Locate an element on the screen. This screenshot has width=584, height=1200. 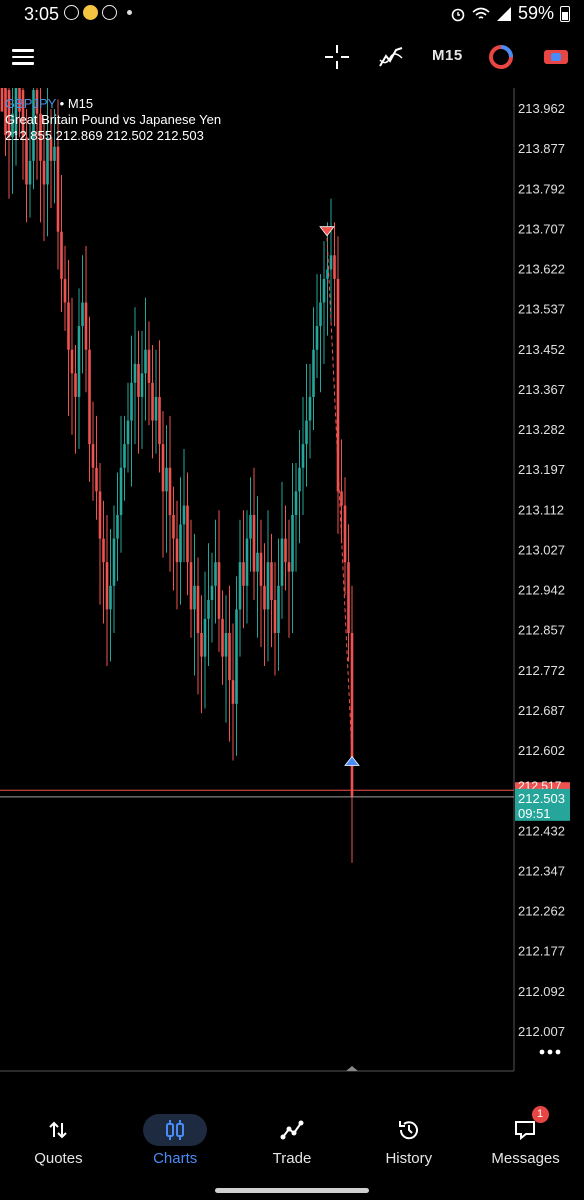
crosshair-icon is located at coordinates (337, 57).